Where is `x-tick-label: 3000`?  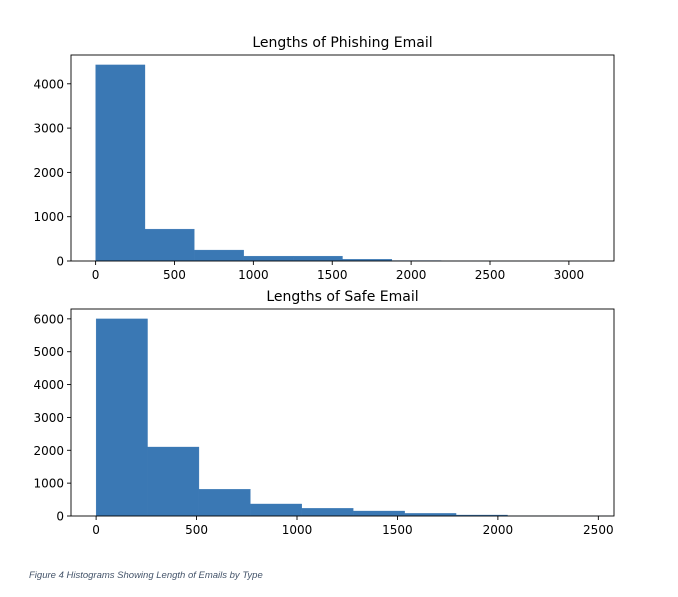 x-tick-label: 3000 is located at coordinates (569, 275).